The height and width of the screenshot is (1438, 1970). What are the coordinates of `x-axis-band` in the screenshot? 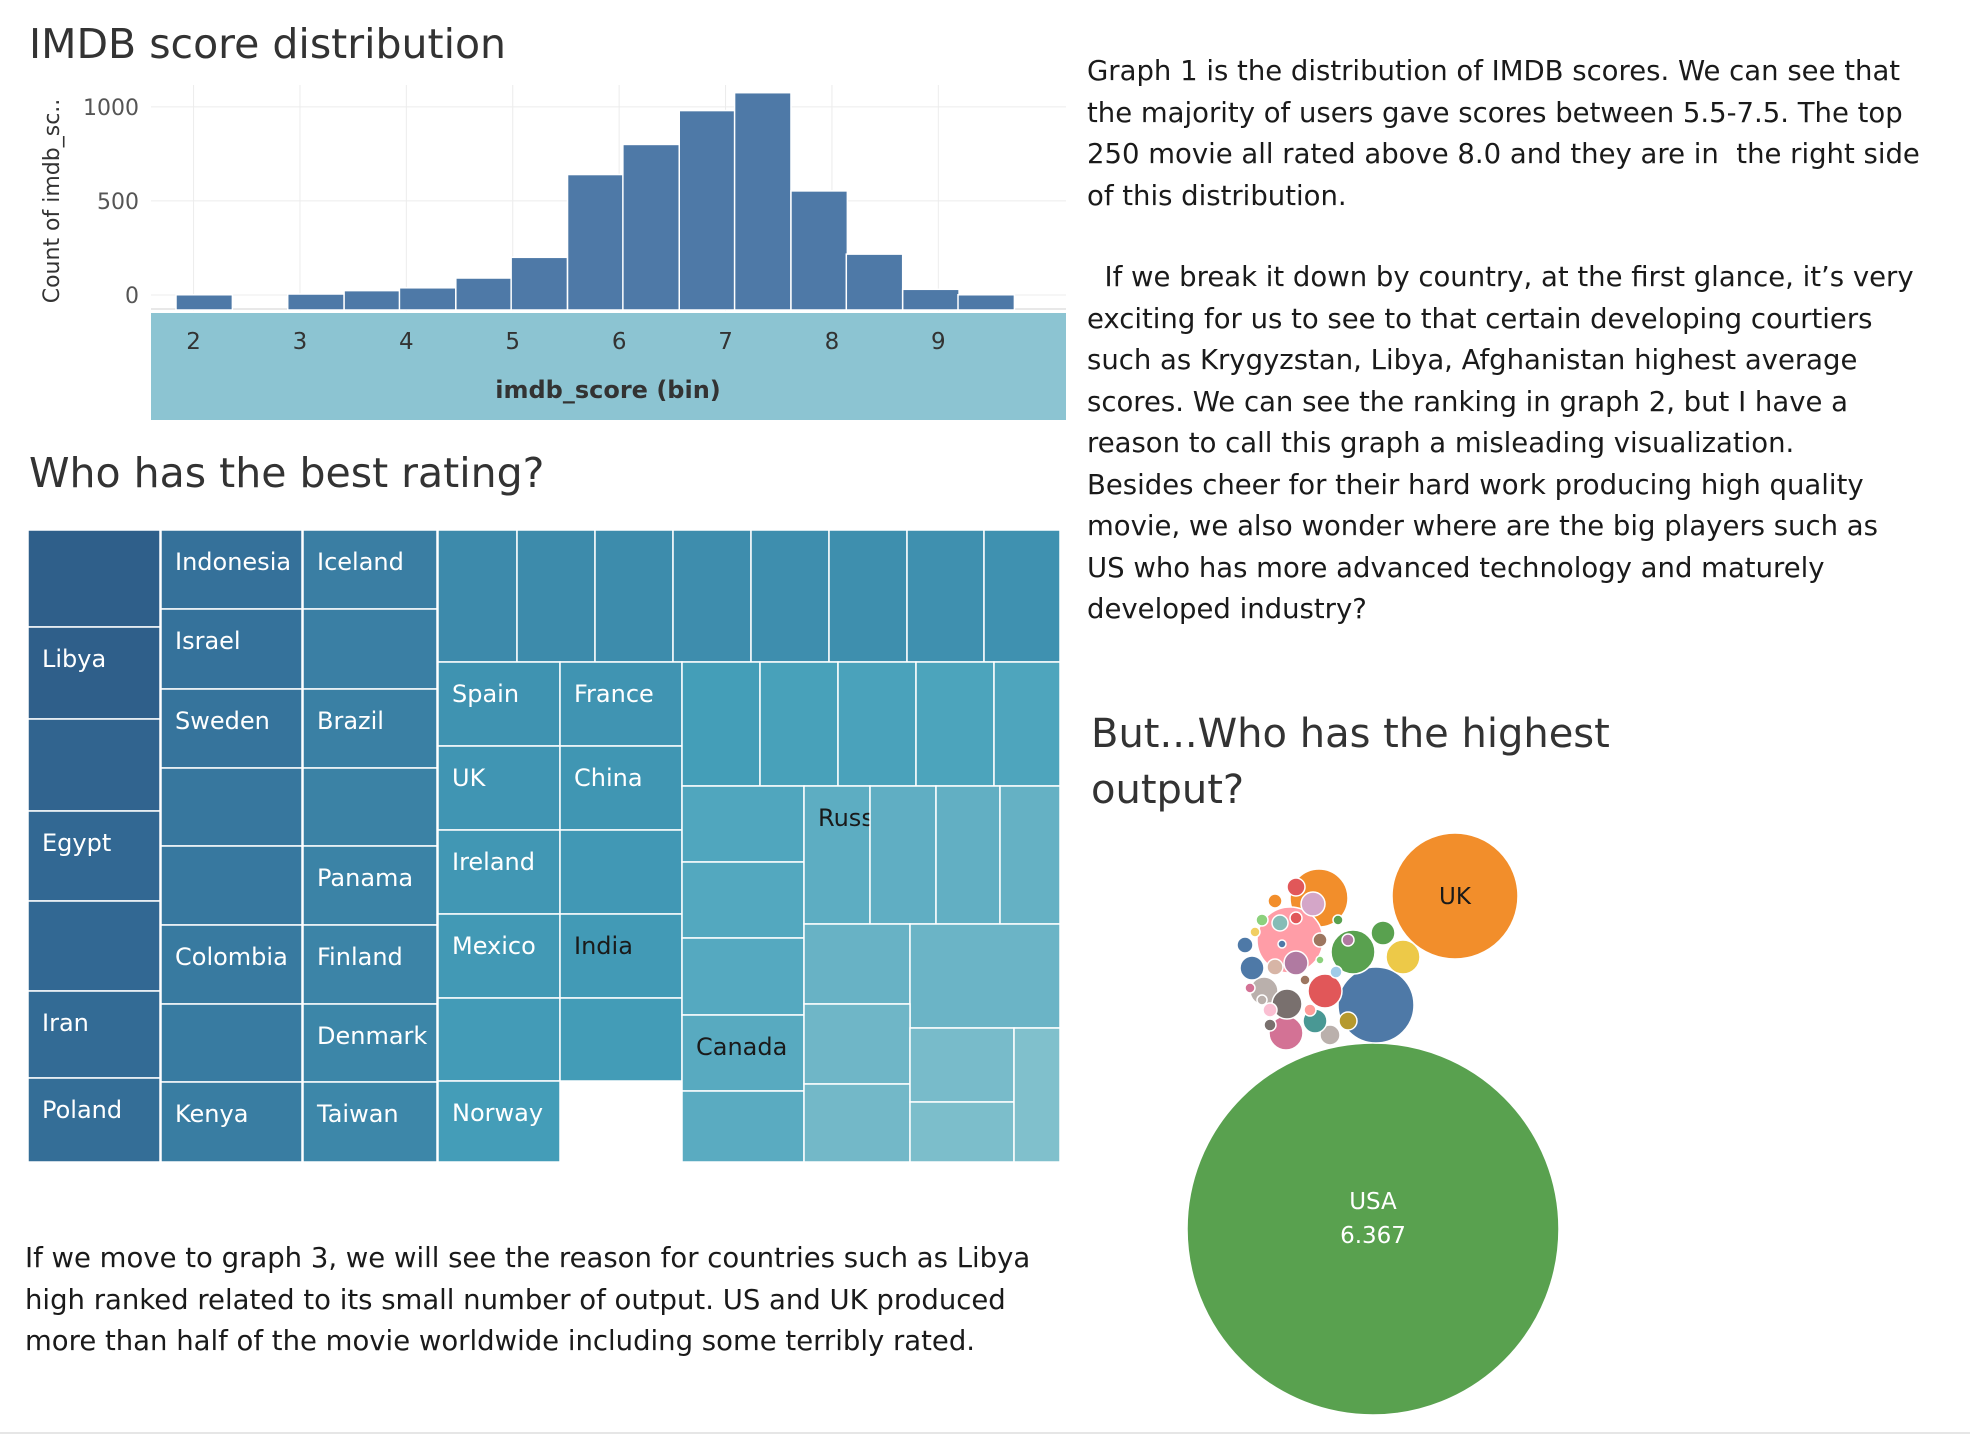 It's located at (608, 366).